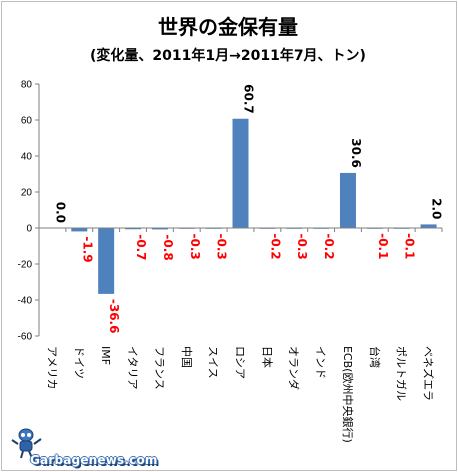  I want to click on category-label: IMF, so click(105, 355).